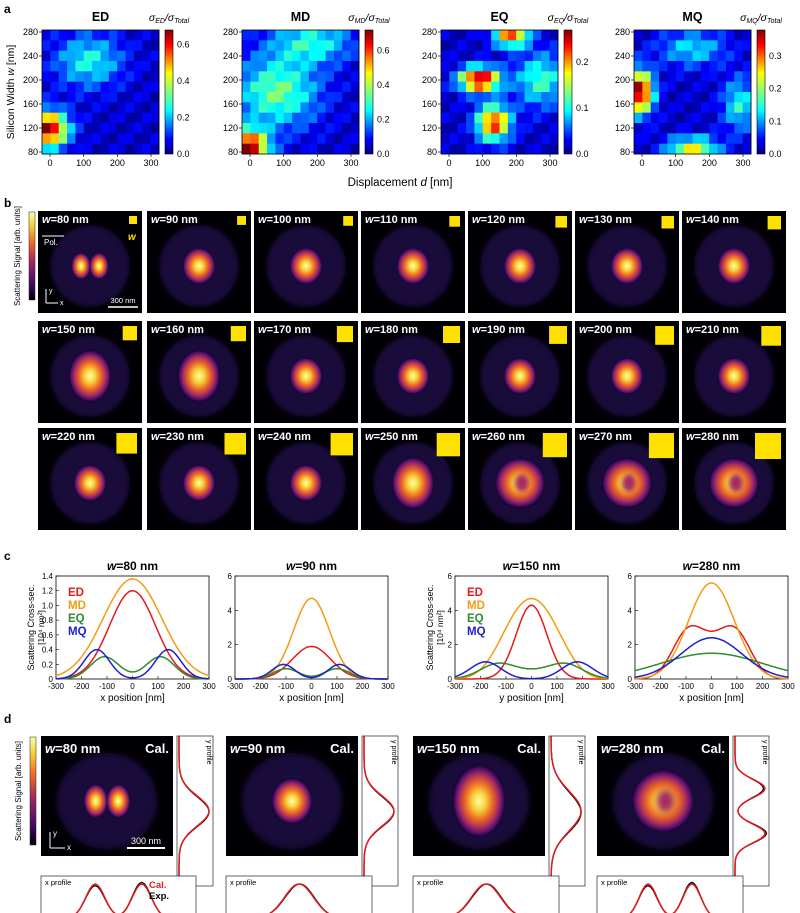  Describe the element at coordinates (475, 619) in the screenshot. I see `legend-eq: EQ` at that location.